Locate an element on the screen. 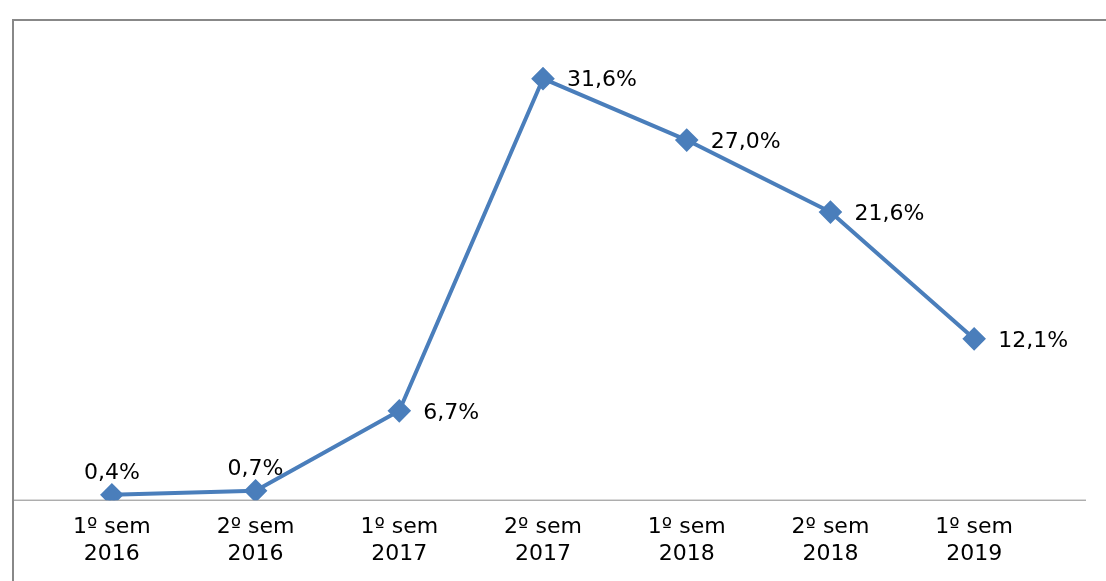 Image resolution: width=1106 pixels, height=581 pixels. data-label: 21,6% is located at coordinates (889, 212).